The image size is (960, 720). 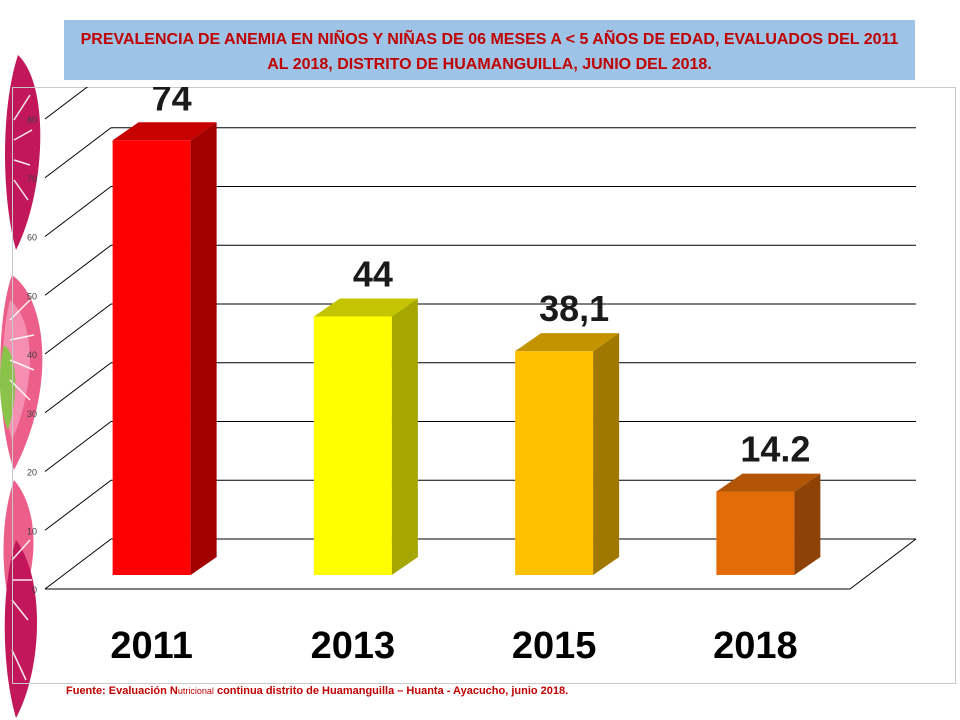 What do you see at coordinates (8, 387) in the screenshot?
I see `flower-center` at bounding box center [8, 387].